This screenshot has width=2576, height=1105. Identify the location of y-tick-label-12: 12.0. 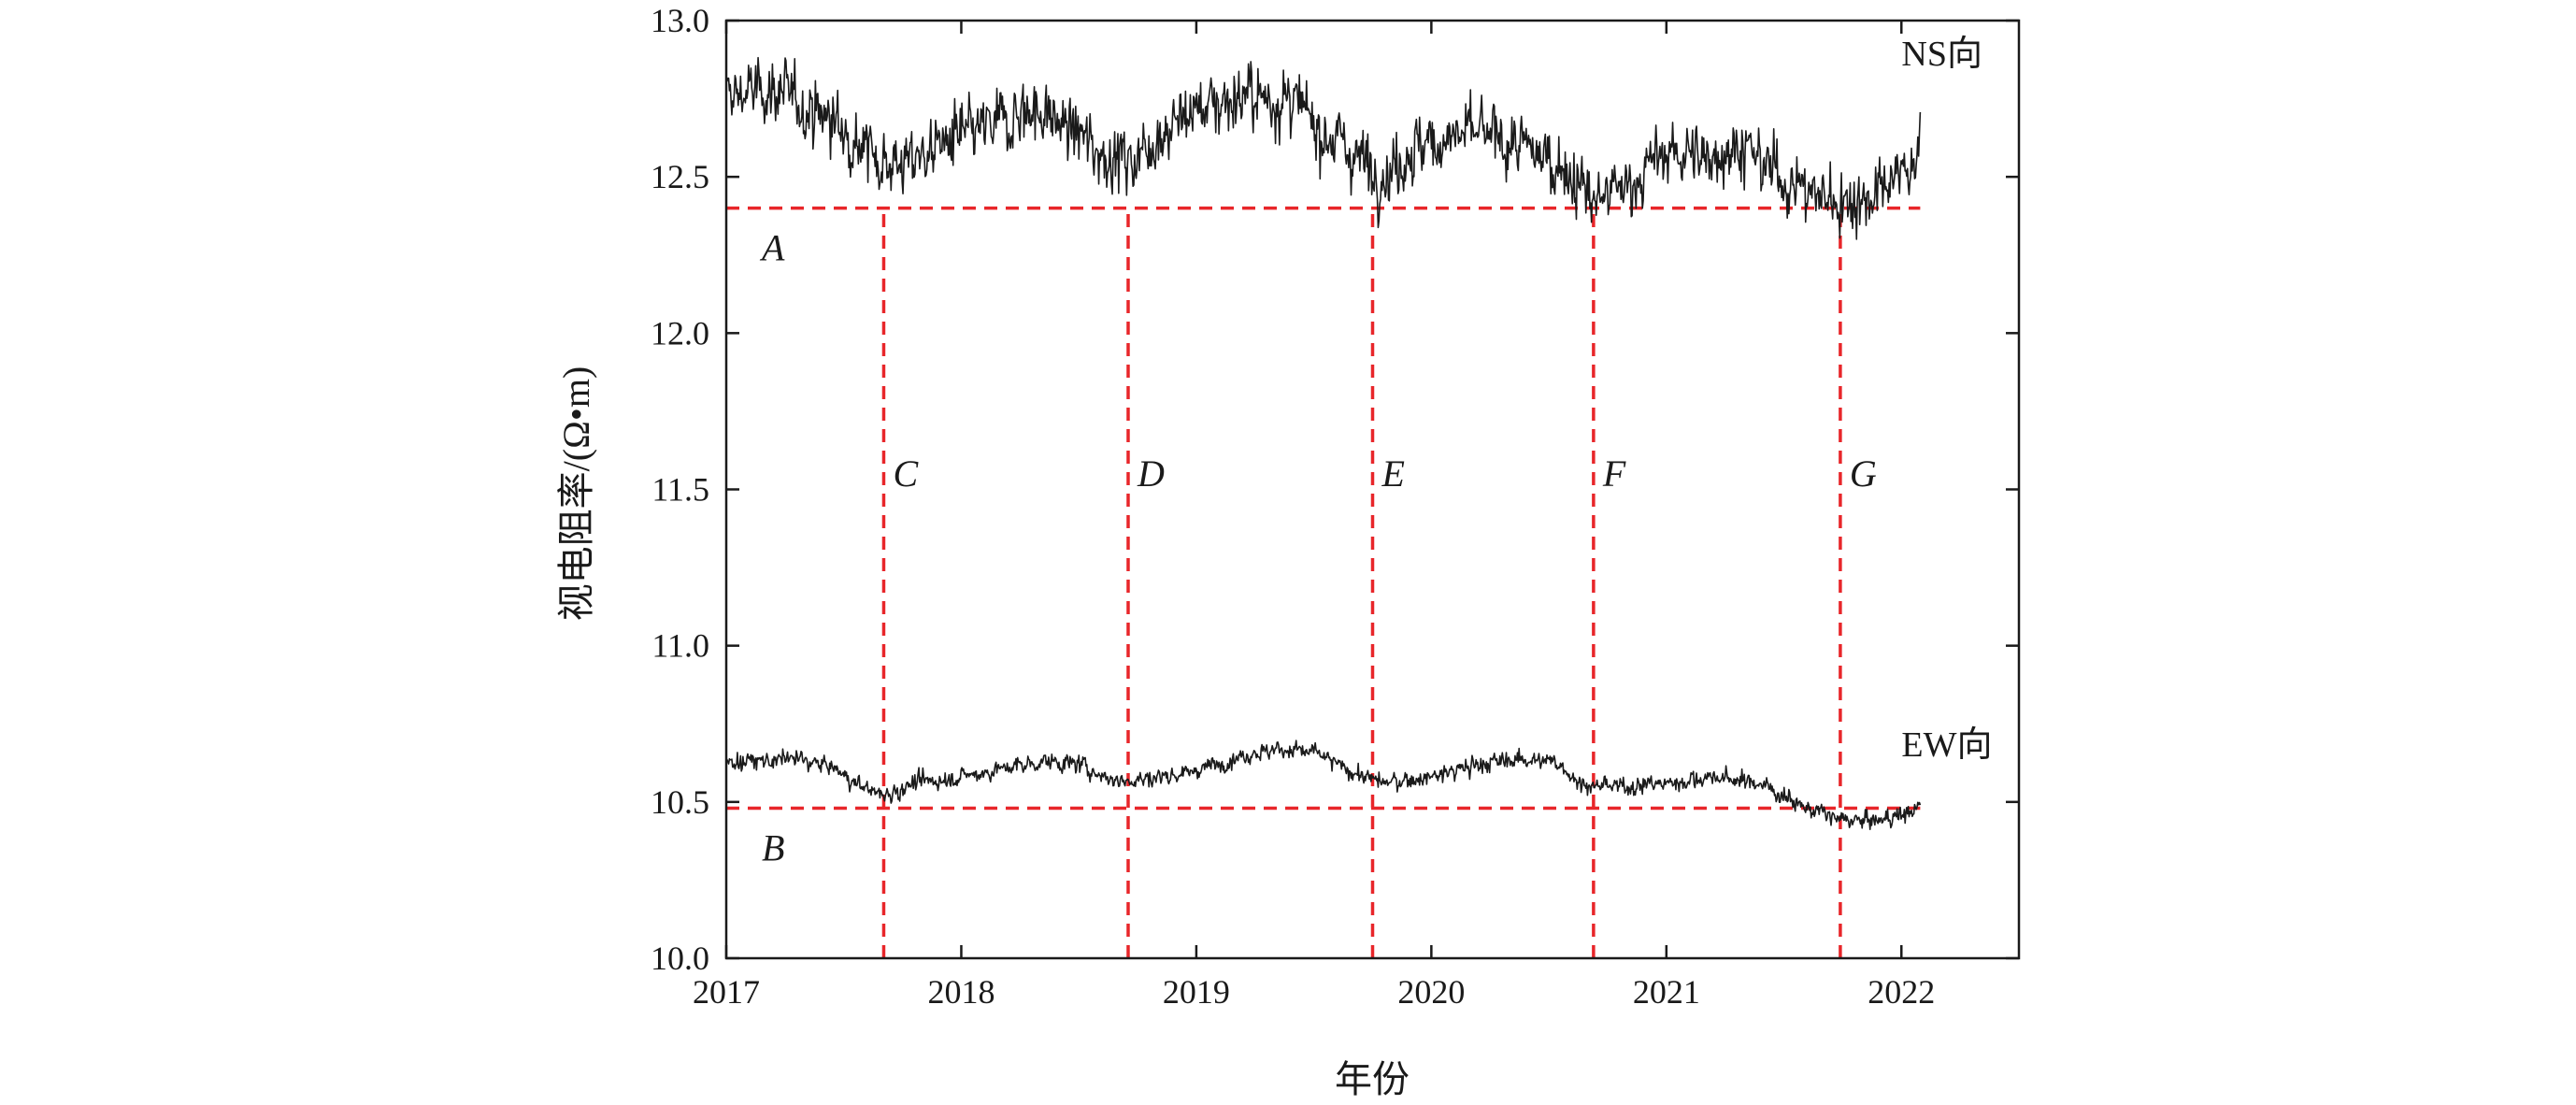
(680, 333).